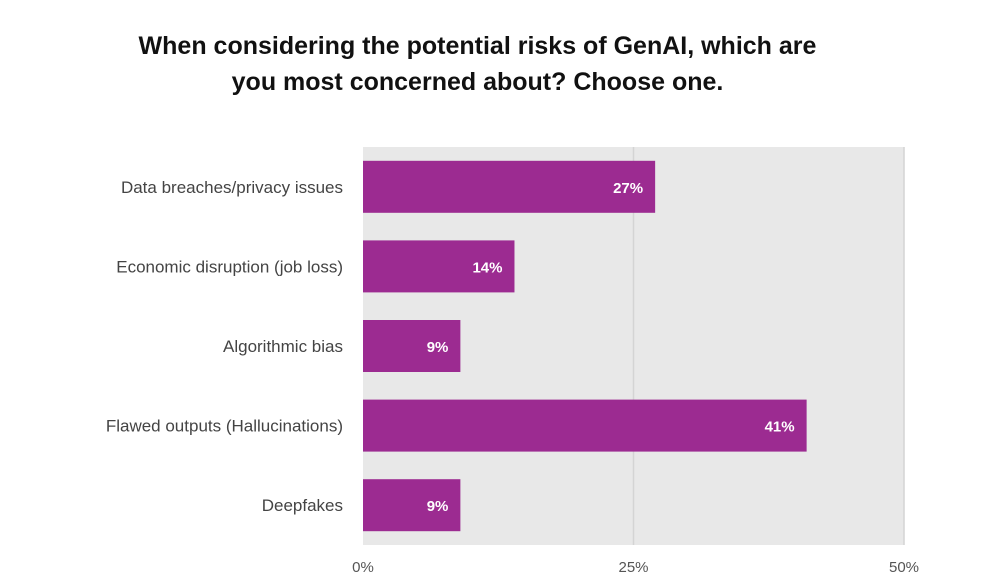 This screenshot has width=1005, height=583. Describe the element at coordinates (487, 267) in the screenshot. I see `data-label: 14%` at that location.